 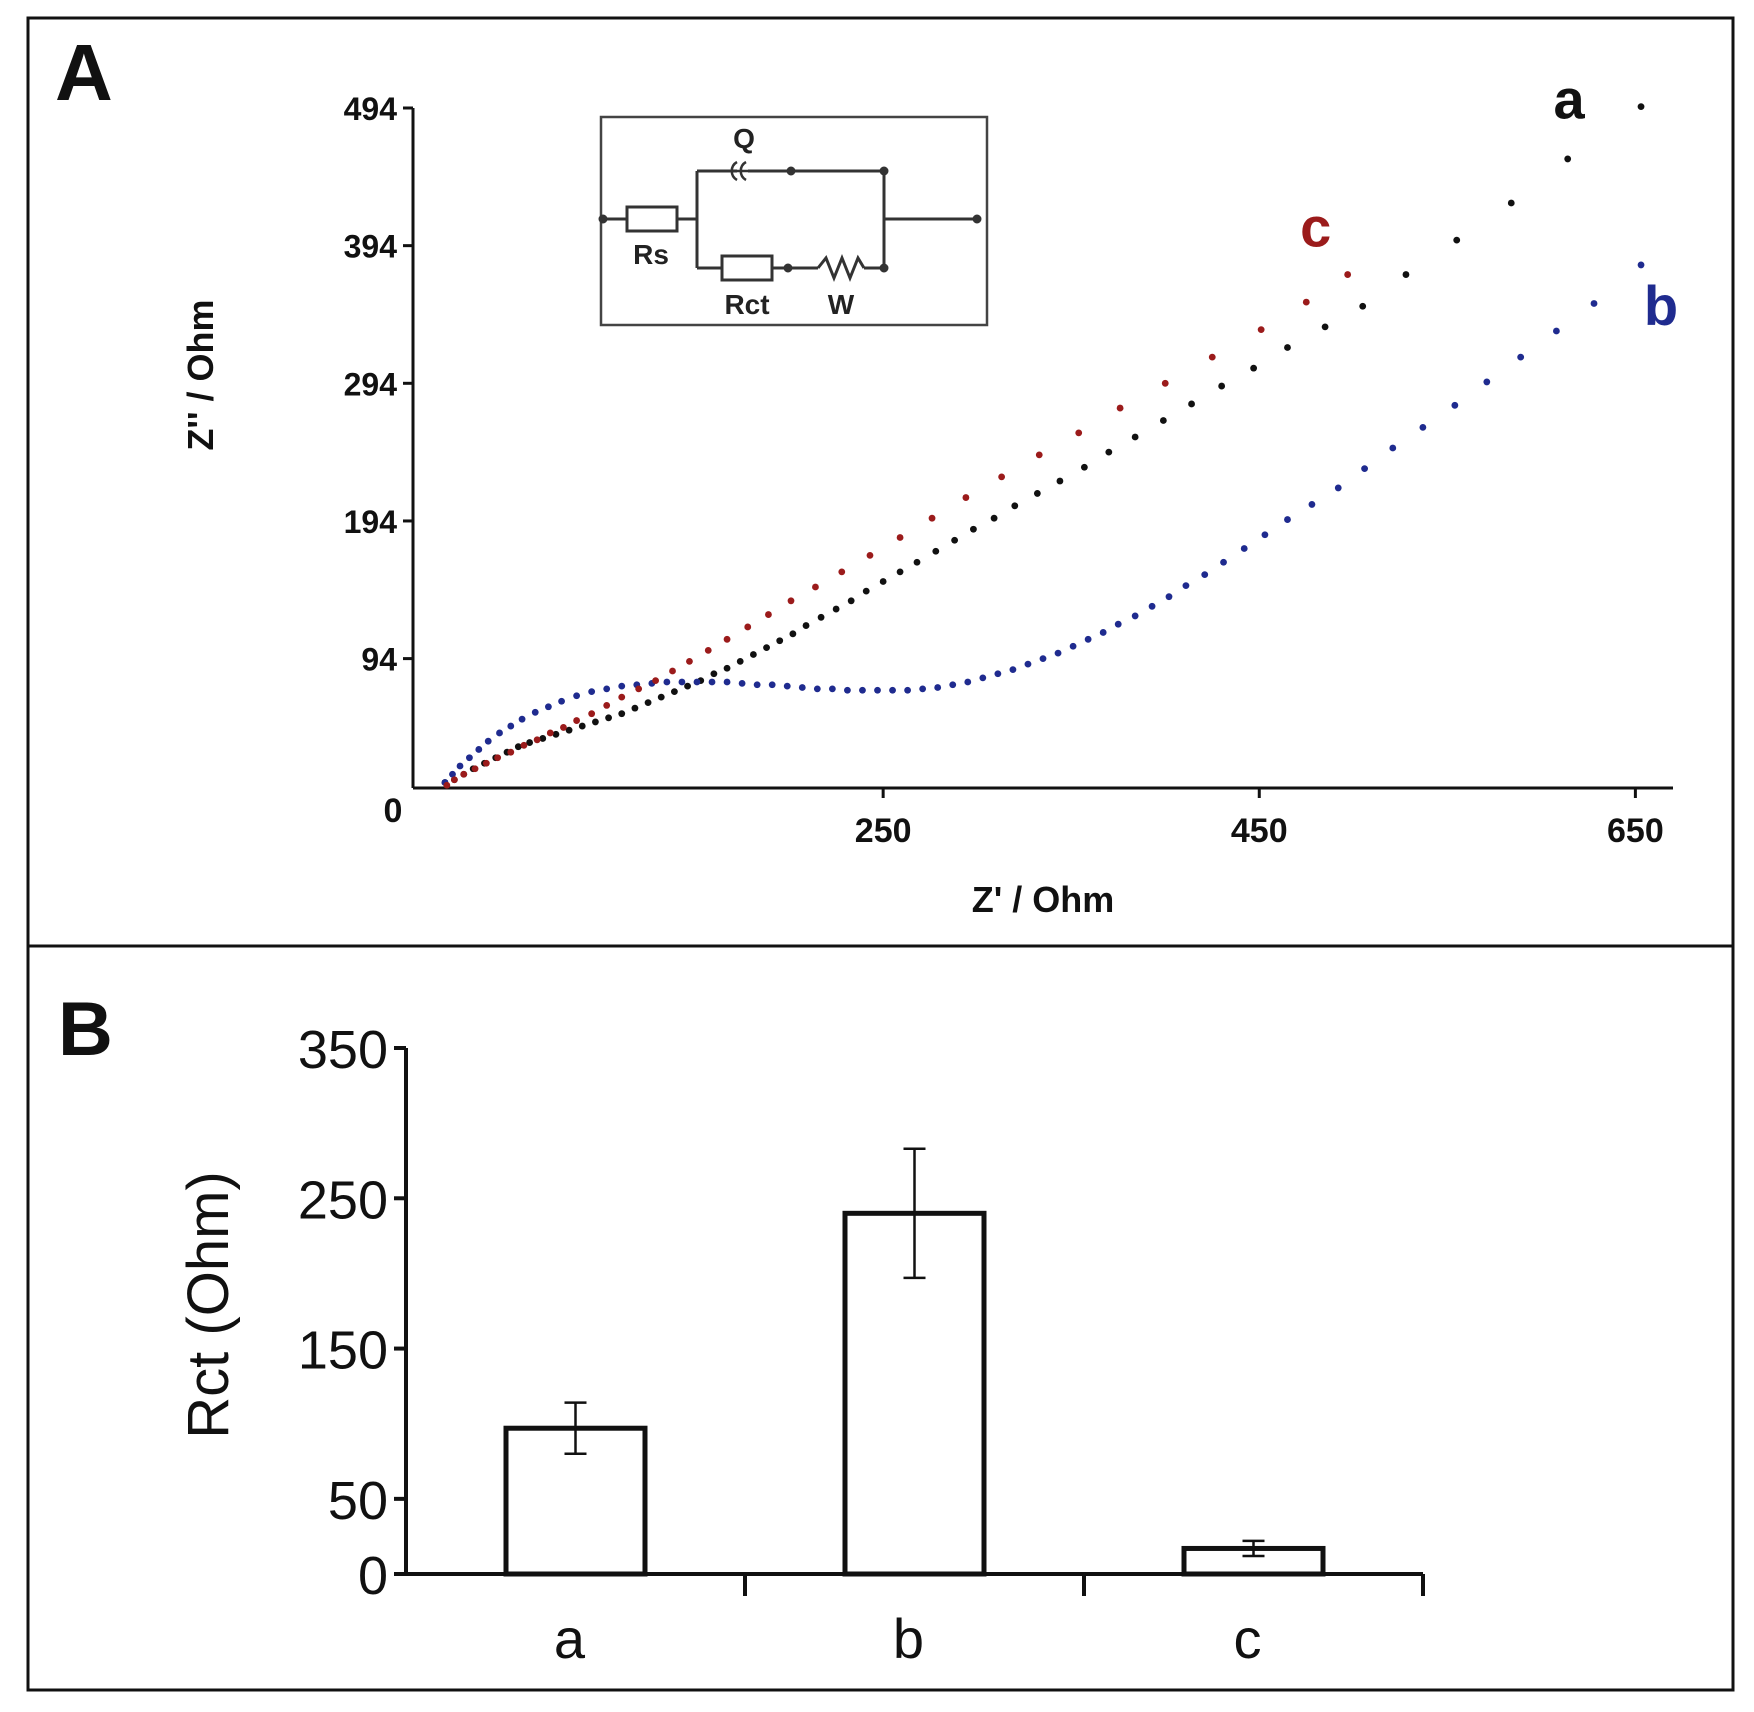 I want to click on inset-label-rct: Rct, so click(x=746, y=304).